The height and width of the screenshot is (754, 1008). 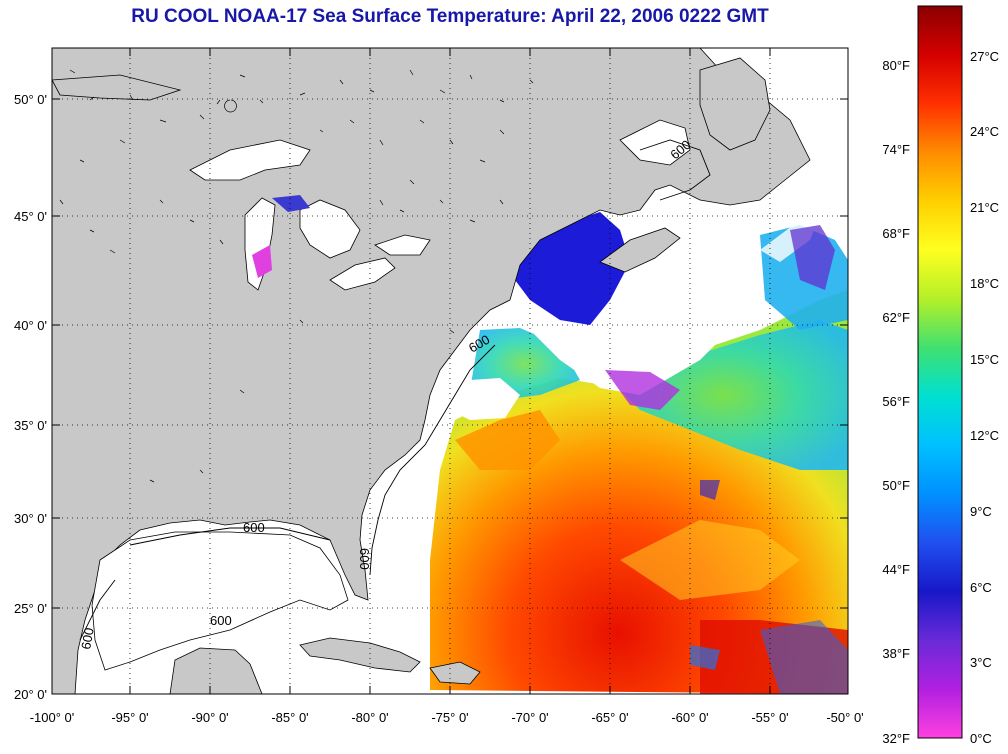 What do you see at coordinates (896, 569) in the screenshot?
I see `fahrenheit-label: 44°F` at bounding box center [896, 569].